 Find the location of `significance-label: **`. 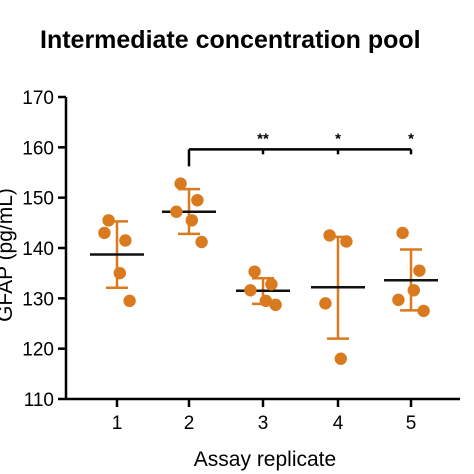

significance-label: ** is located at coordinates (263, 138).